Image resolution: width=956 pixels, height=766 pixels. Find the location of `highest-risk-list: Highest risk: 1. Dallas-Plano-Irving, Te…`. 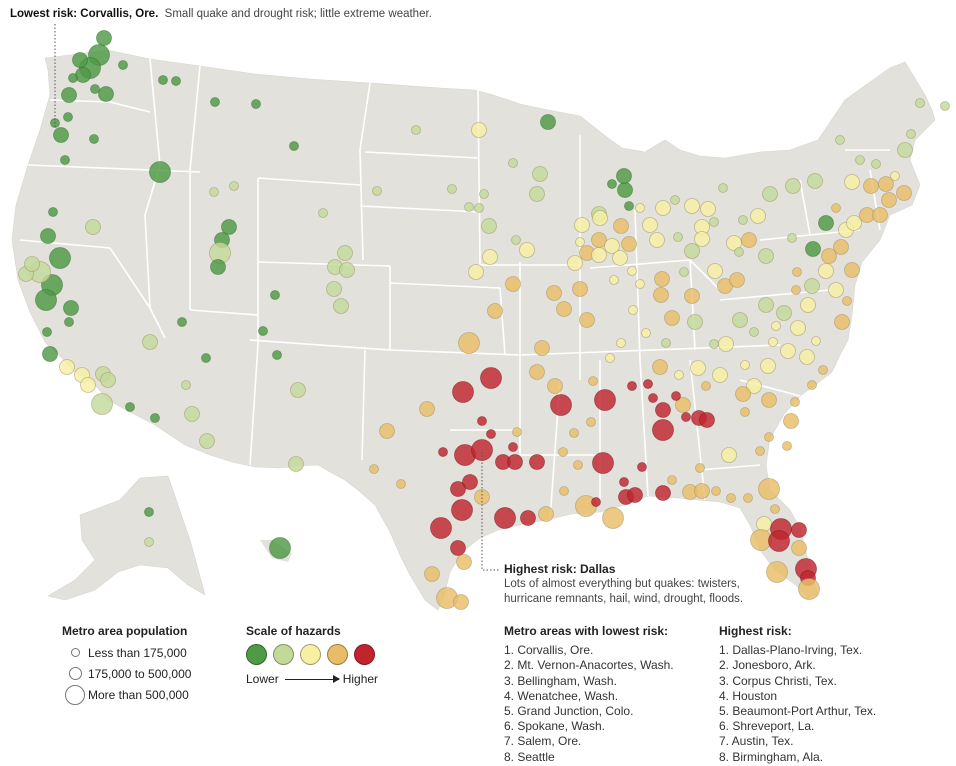

highest-risk-list: Highest risk: 1. Dallas-Plano-Irving, Te… is located at coordinates (797, 694).